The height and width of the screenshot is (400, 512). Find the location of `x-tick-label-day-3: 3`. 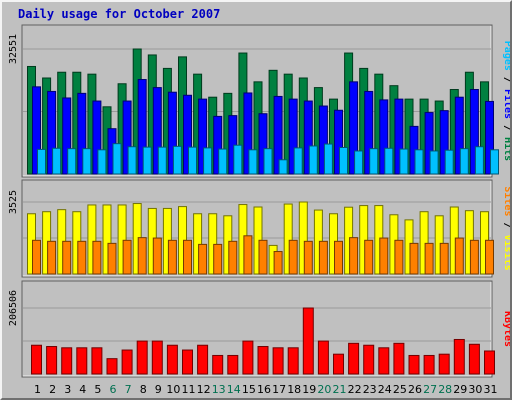

x-tick-label-day-3: 3 is located at coordinates (67, 389).